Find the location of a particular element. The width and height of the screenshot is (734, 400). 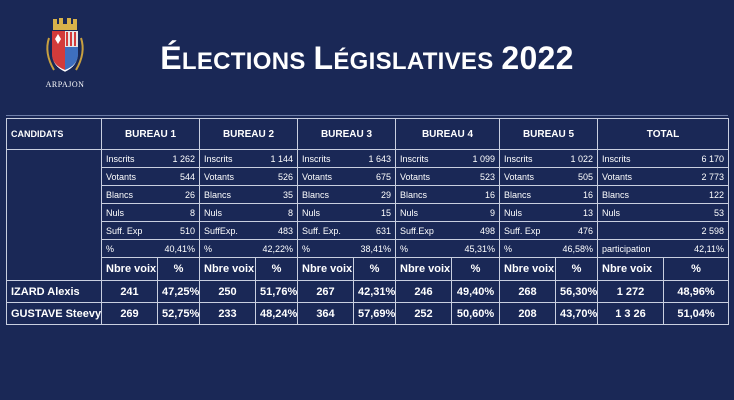

bureau-header: TOTAL is located at coordinates (663, 134).